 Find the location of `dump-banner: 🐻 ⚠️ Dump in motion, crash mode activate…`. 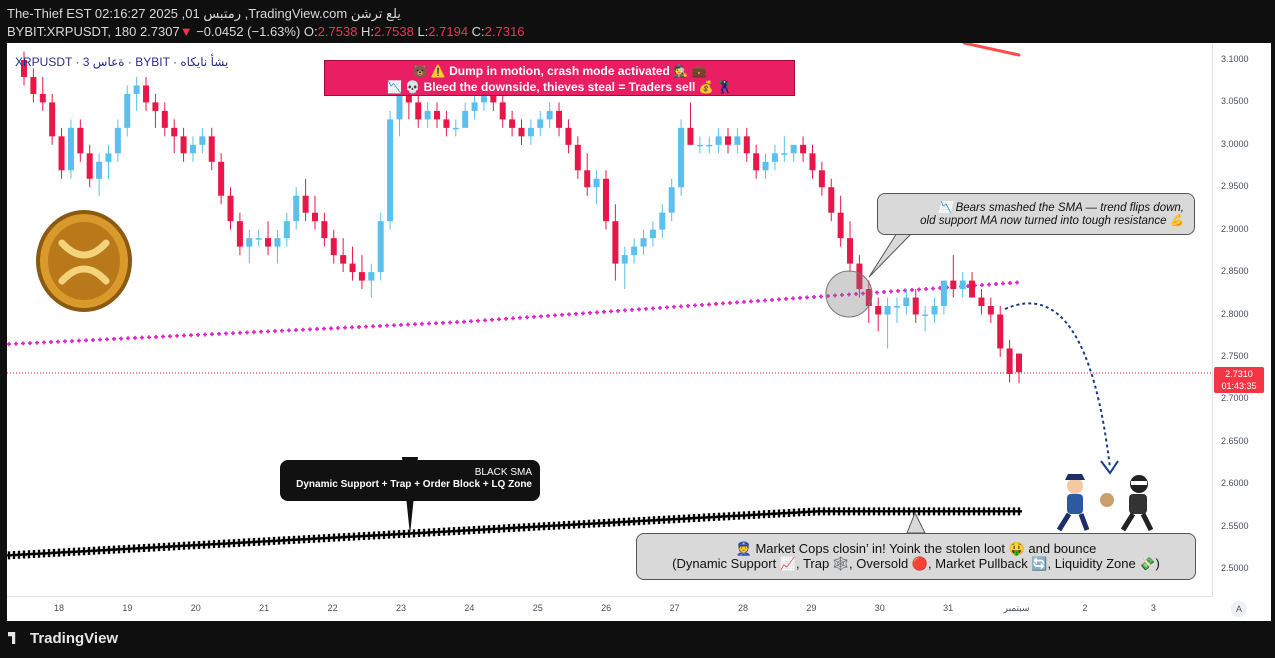

dump-banner: 🐻 ⚠️ Dump in motion, crash mode activate… is located at coordinates (559, 78).